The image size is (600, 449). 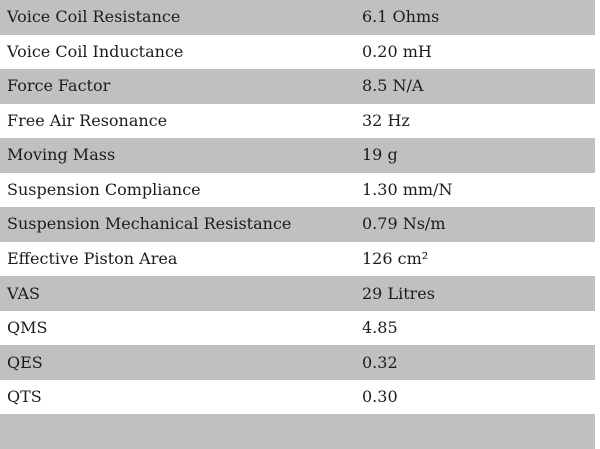 What do you see at coordinates (297, 17) in the screenshot?
I see `table-row: Voice Coil Resistance 6.1 Ohms` at bounding box center [297, 17].